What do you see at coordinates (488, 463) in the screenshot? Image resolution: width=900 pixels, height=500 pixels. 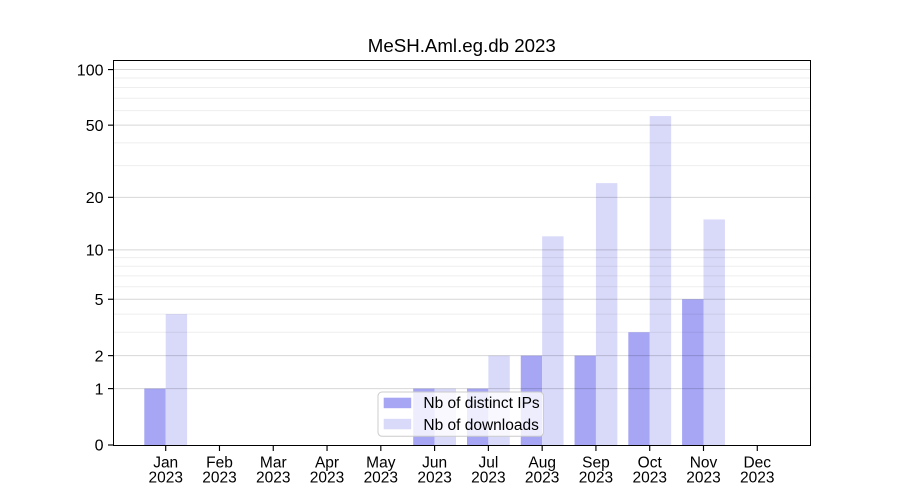 I see `svg-text: Jul` at bounding box center [488, 463].